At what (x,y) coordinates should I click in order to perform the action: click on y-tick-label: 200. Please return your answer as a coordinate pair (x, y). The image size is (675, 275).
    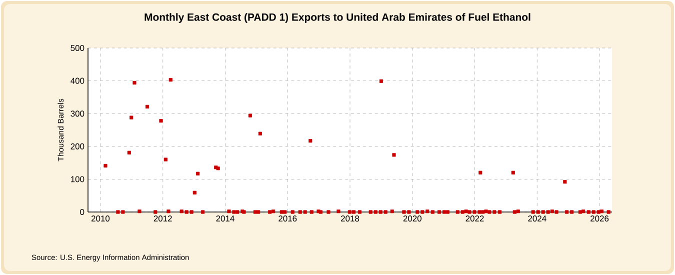
    Looking at the image, I should click on (77, 146).